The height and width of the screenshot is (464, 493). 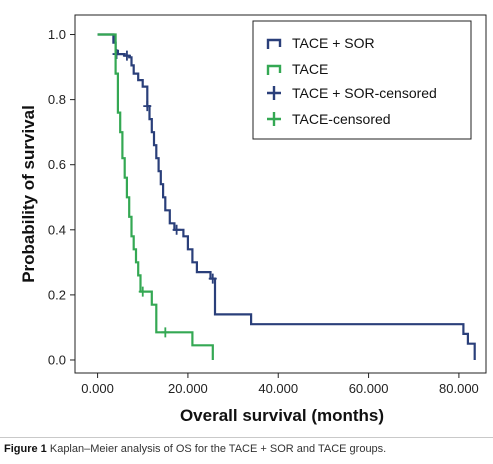 What do you see at coordinates (369, 388) in the screenshot?
I see `x-tick-label: 60.000` at bounding box center [369, 388].